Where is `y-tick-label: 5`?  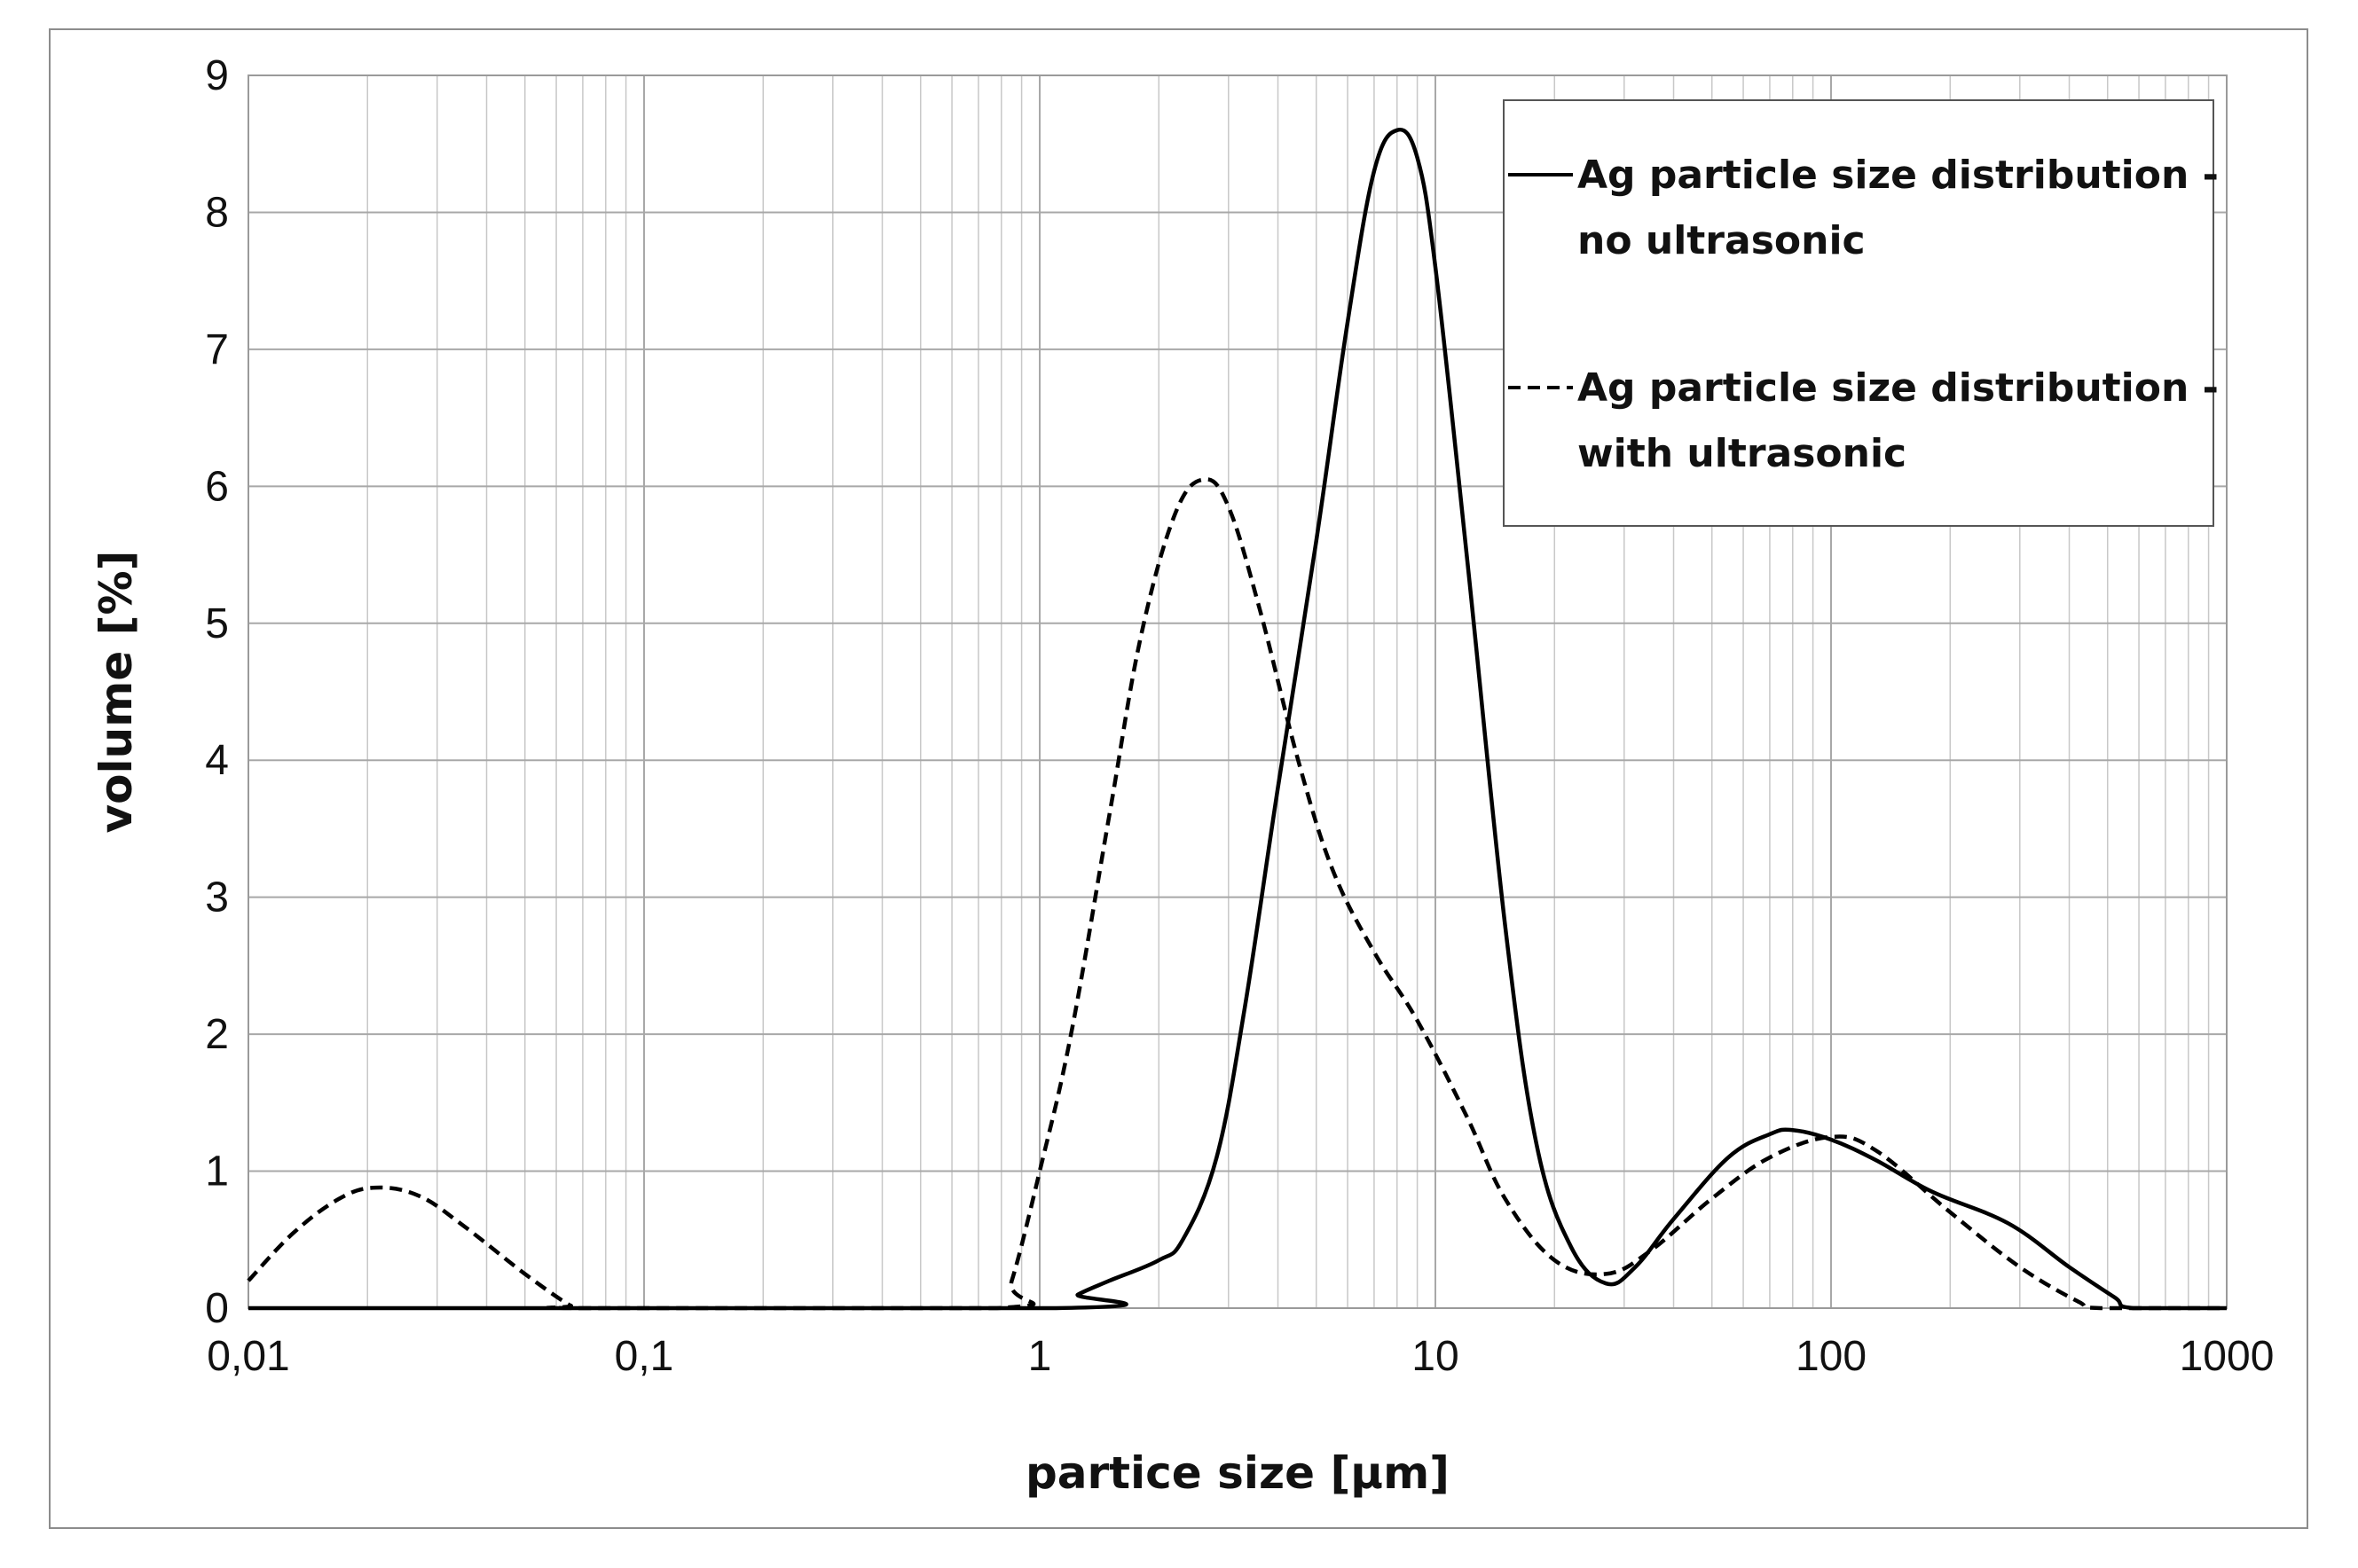
y-tick-label: 5 is located at coordinates (217, 623).